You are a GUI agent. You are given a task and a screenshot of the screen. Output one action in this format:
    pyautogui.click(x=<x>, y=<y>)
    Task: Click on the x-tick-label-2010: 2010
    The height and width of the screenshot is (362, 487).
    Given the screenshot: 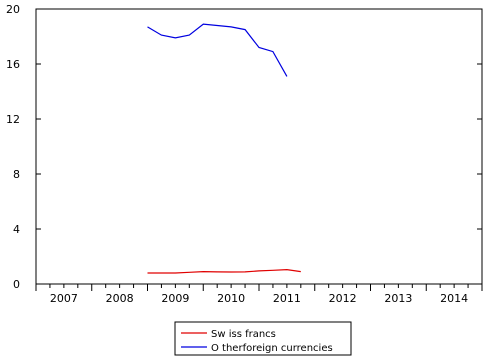 What is the action you would take?
    pyautogui.click(x=231, y=298)
    